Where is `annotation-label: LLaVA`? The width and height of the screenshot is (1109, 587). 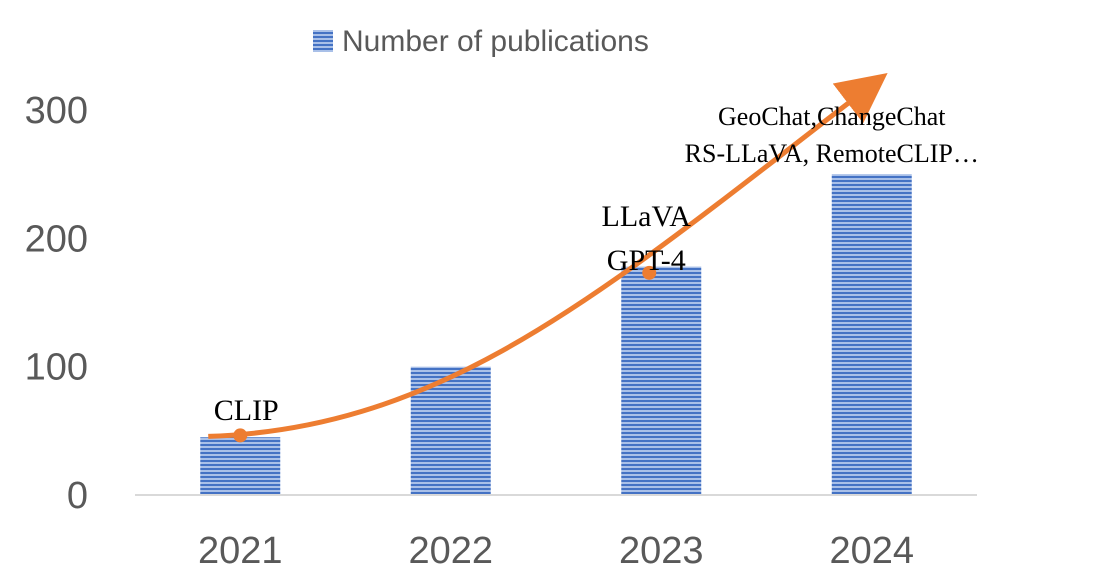
annotation-label: LLaVA is located at coordinates (647, 216).